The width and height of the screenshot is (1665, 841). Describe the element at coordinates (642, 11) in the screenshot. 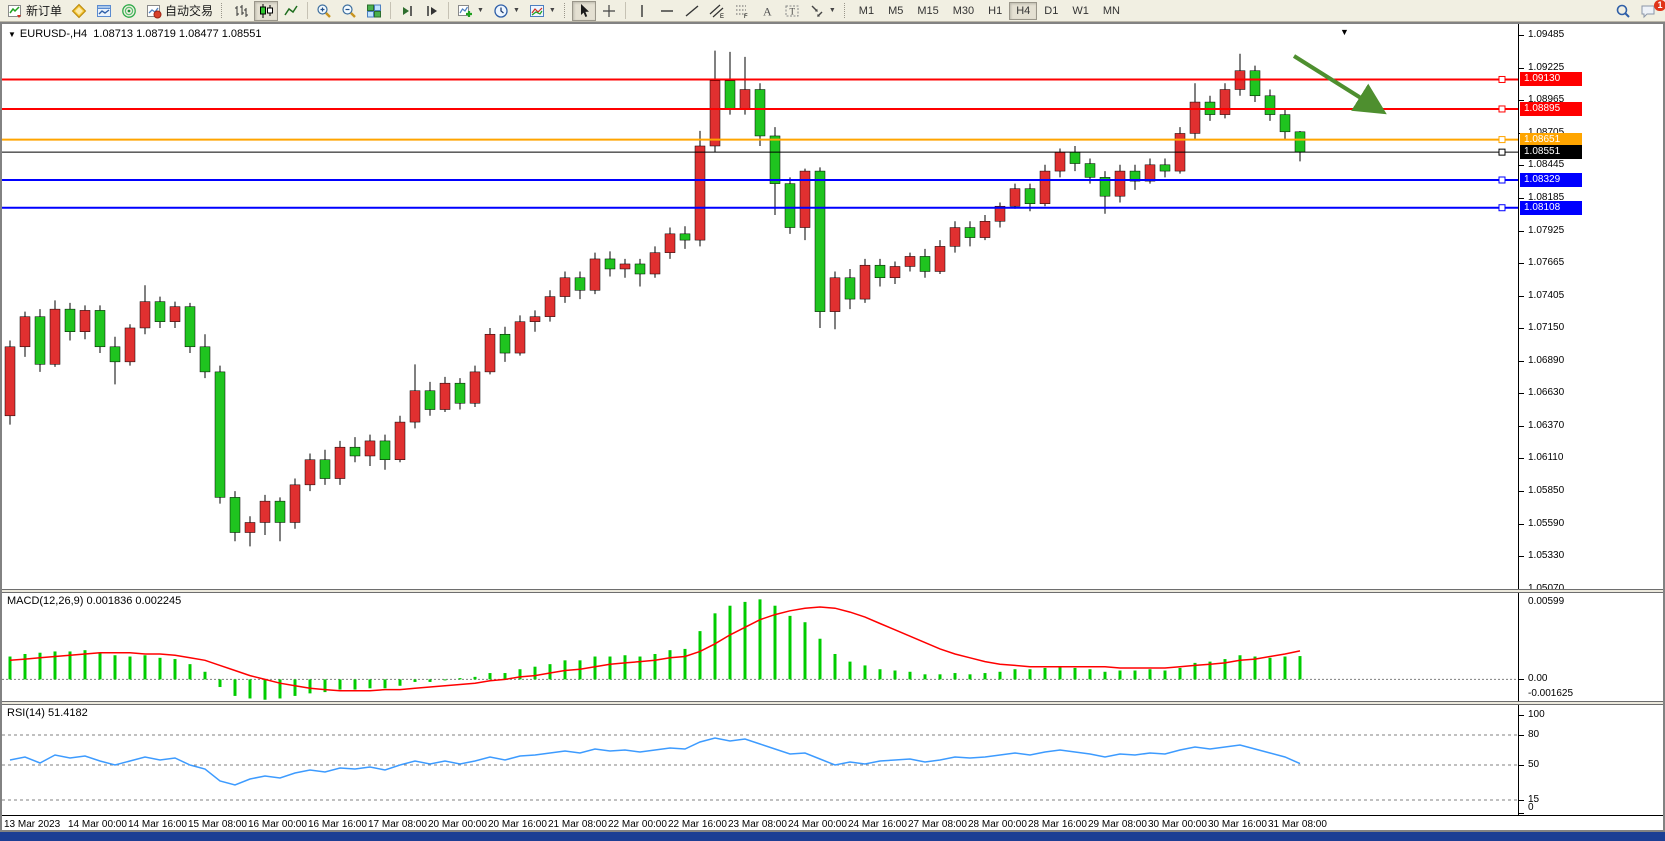

I see `vertical-line-button` at that location.